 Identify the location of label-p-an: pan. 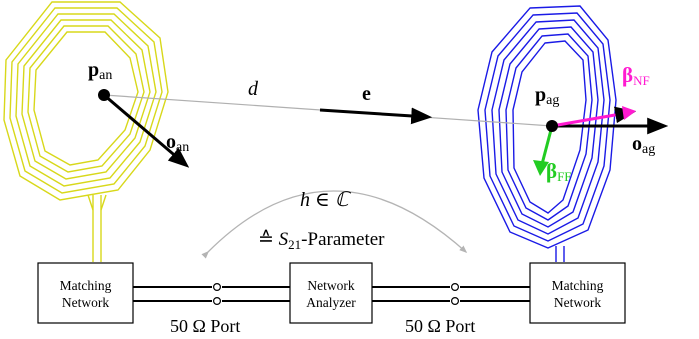
(100, 71).